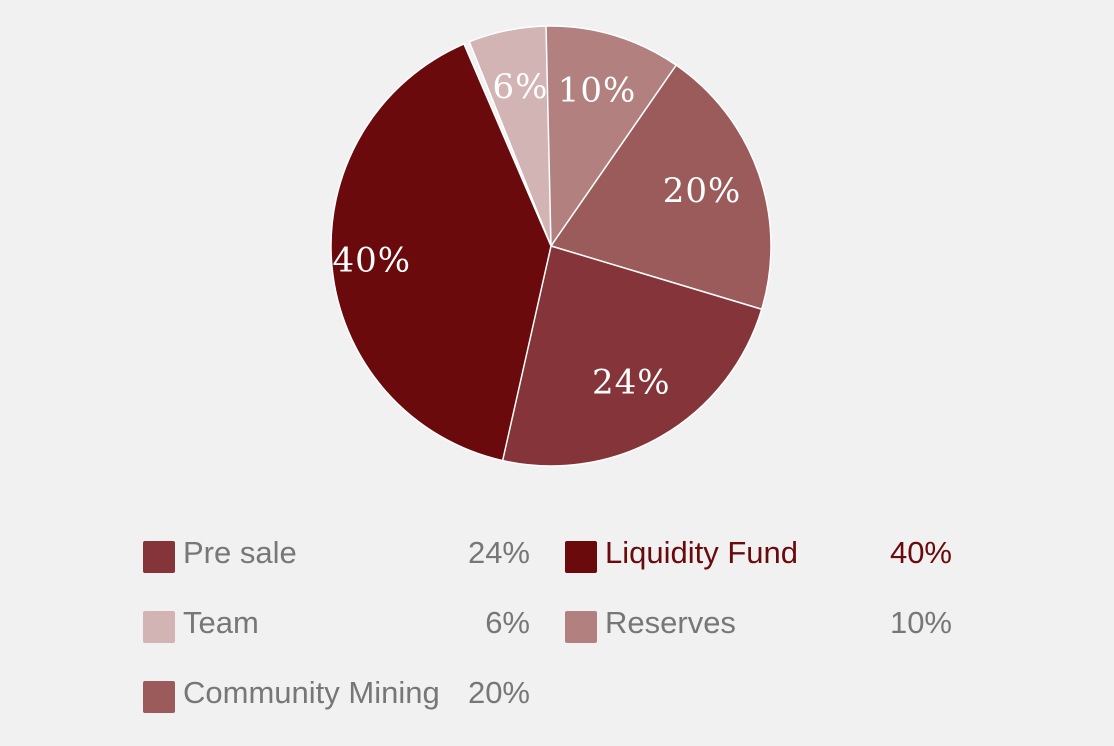 This screenshot has width=1114, height=746. I want to click on legend-item-community-mining: Community Mining 20%, so click(336, 693).